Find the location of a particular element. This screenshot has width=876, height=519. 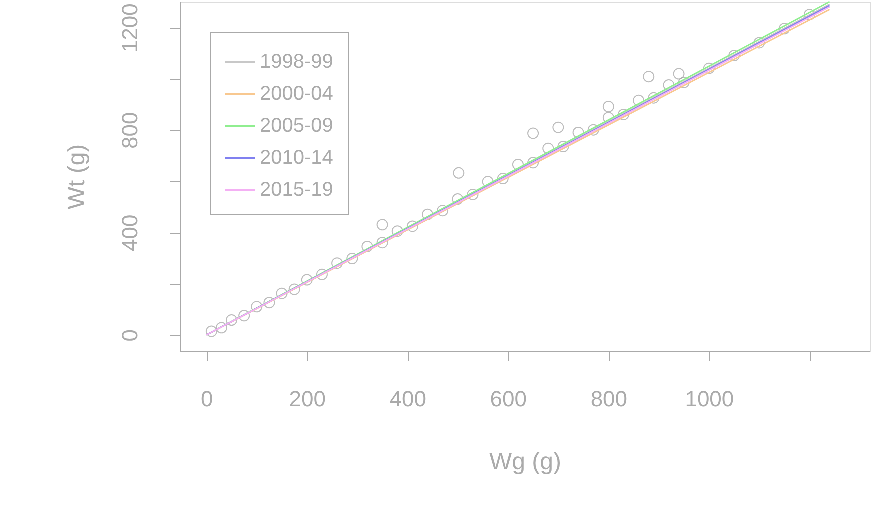

y-tick-label: 400 is located at coordinates (130, 233).